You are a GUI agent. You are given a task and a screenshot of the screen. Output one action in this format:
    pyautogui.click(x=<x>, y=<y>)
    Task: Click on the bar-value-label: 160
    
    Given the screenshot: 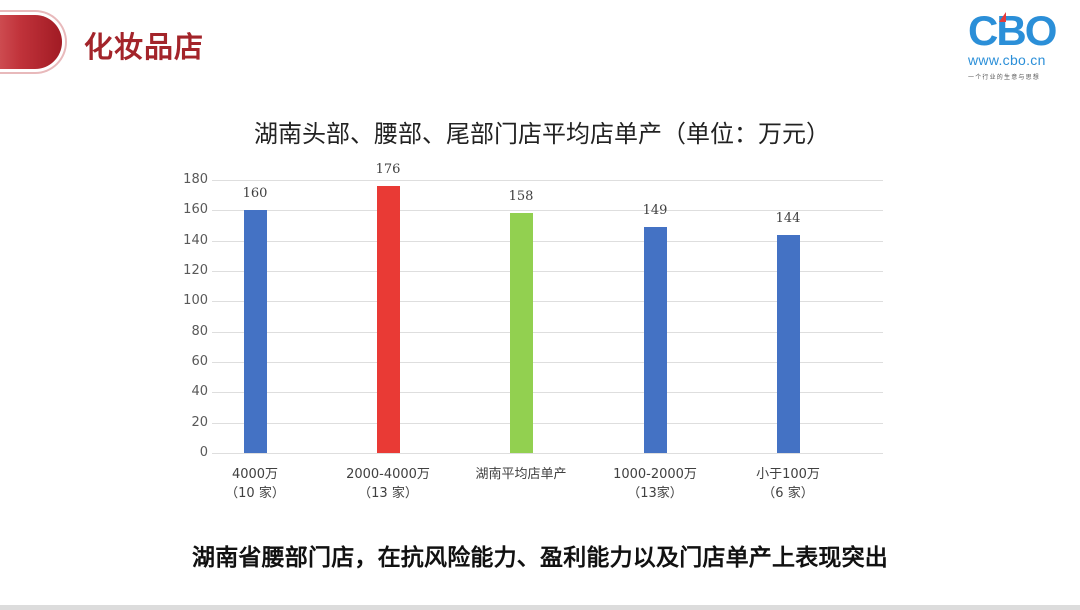 What is the action you would take?
    pyautogui.click(x=255, y=194)
    